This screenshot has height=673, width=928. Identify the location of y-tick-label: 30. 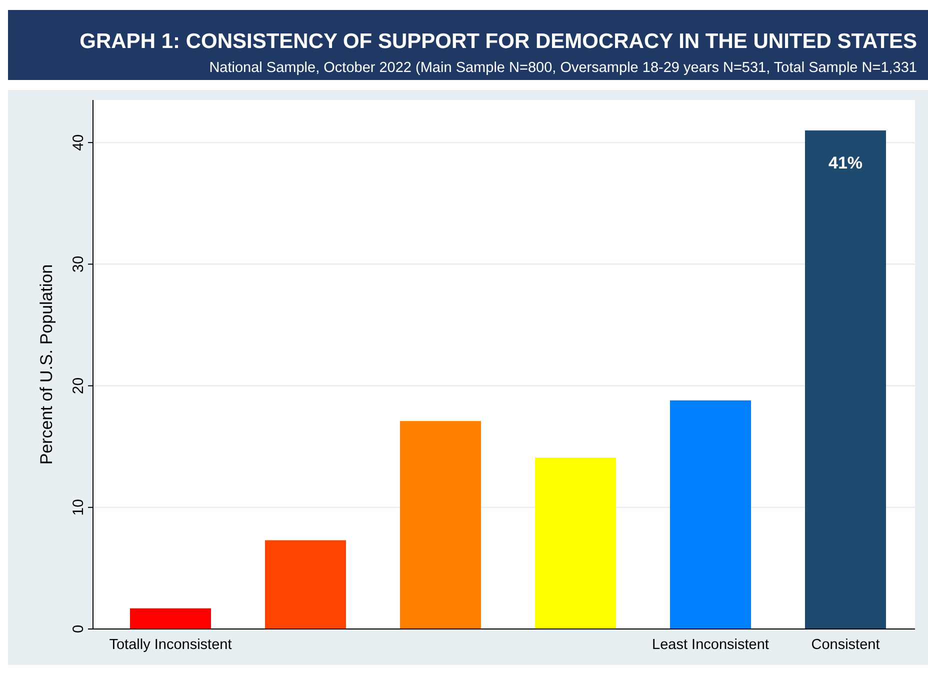
(78, 264).